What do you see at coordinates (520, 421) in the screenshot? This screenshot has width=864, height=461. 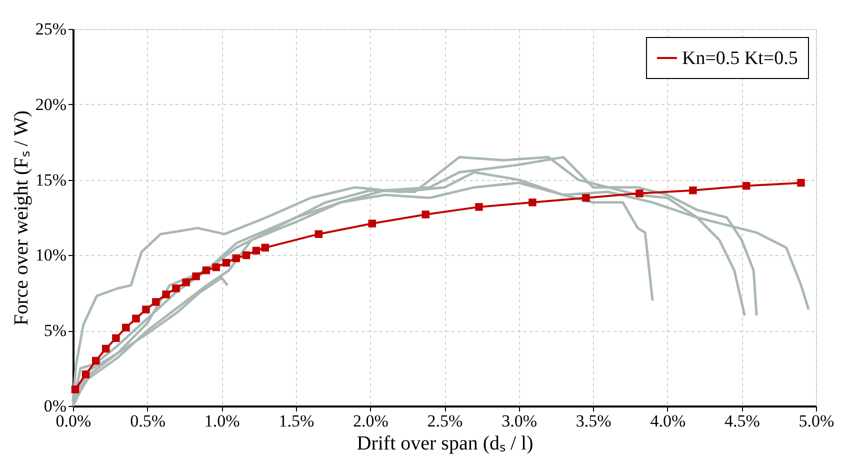 I see `x-tick-label: 3.0%` at bounding box center [520, 421].